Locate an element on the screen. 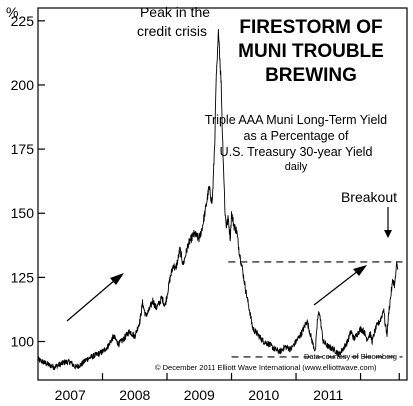  chart-title-line-3: BREWING is located at coordinates (311, 75).